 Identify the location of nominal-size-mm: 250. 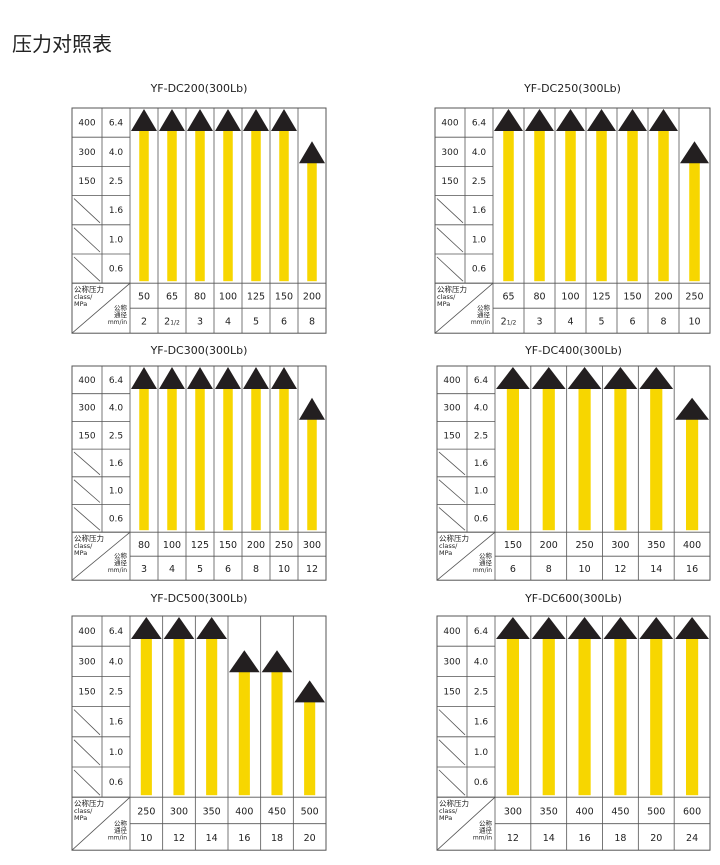
(284, 545).